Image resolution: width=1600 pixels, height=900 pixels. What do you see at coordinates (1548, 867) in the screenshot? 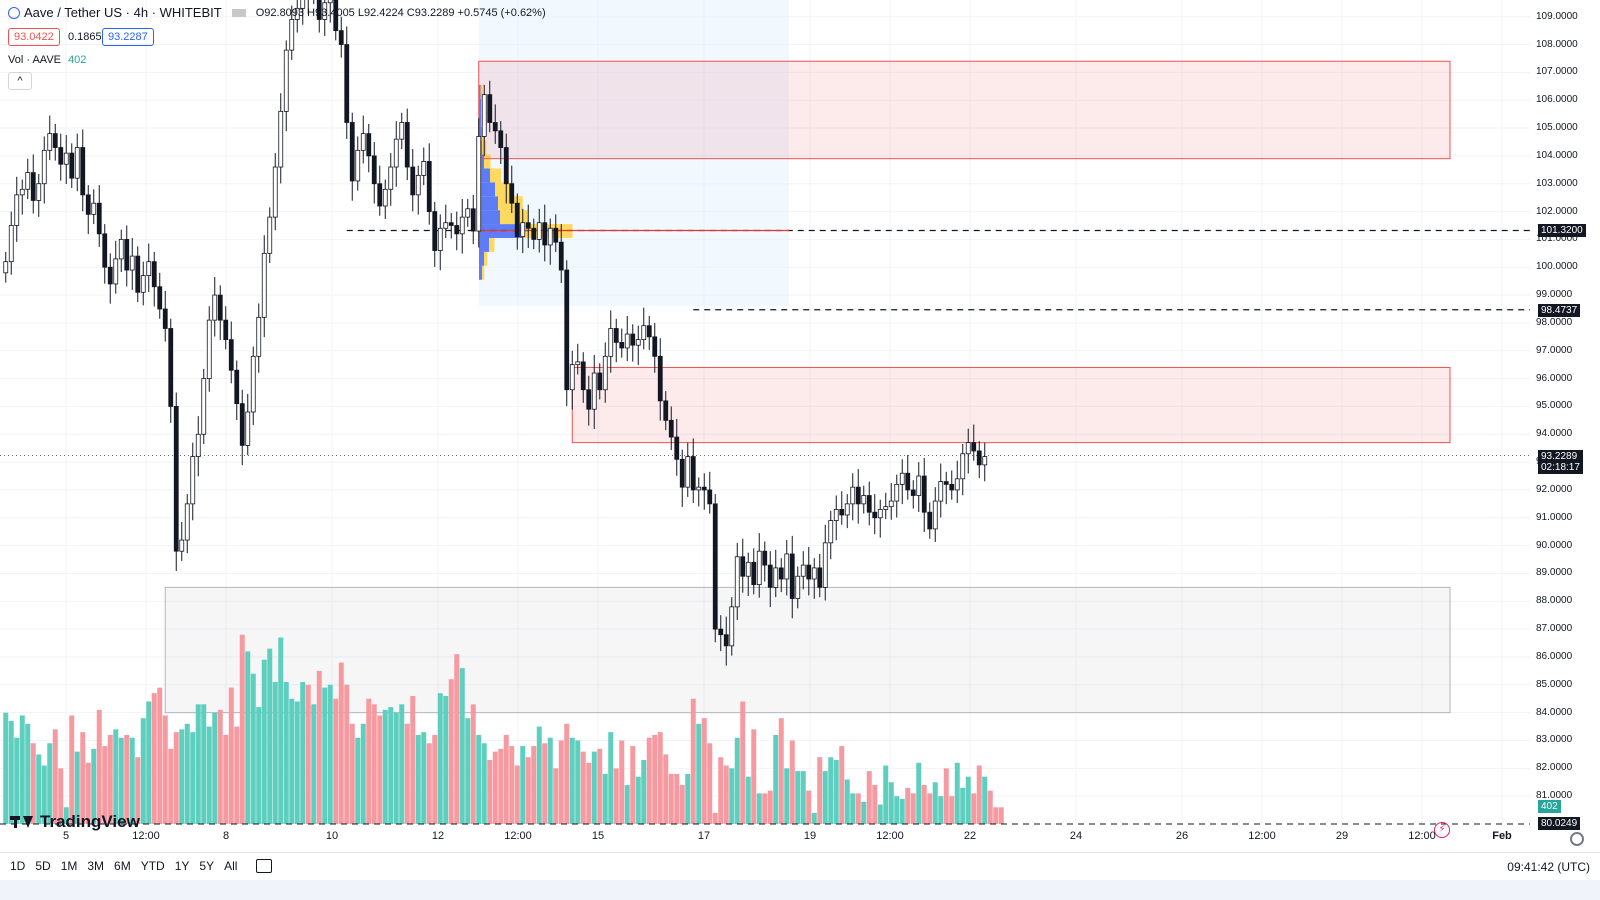
I see `clock: 09:41:42 (UTC)` at bounding box center [1548, 867].